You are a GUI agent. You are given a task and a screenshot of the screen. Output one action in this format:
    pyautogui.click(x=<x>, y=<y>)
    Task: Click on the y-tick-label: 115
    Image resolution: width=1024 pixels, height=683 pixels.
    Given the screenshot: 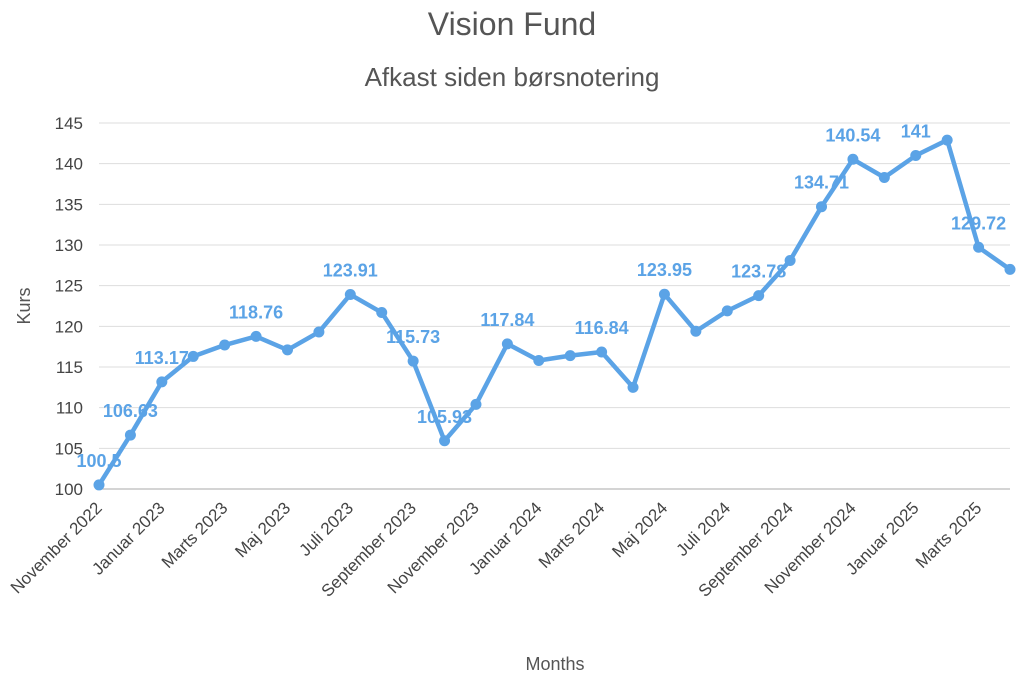 What is the action you would take?
    pyautogui.click(x=69, y=367)
    